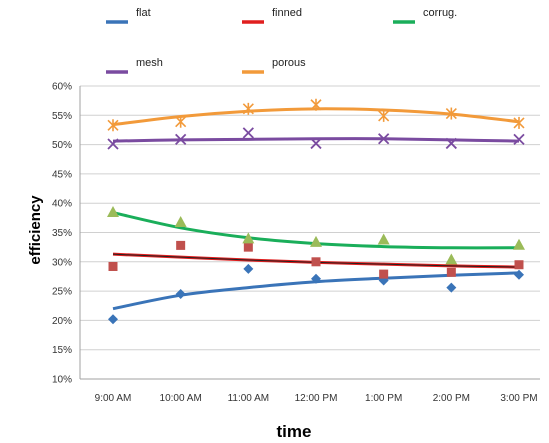 The width and height of the screenshot is (549, 443). Describe the element at coordinates (62, 292) in the screenshot. I see `y-tick-label: 25%` at that location.